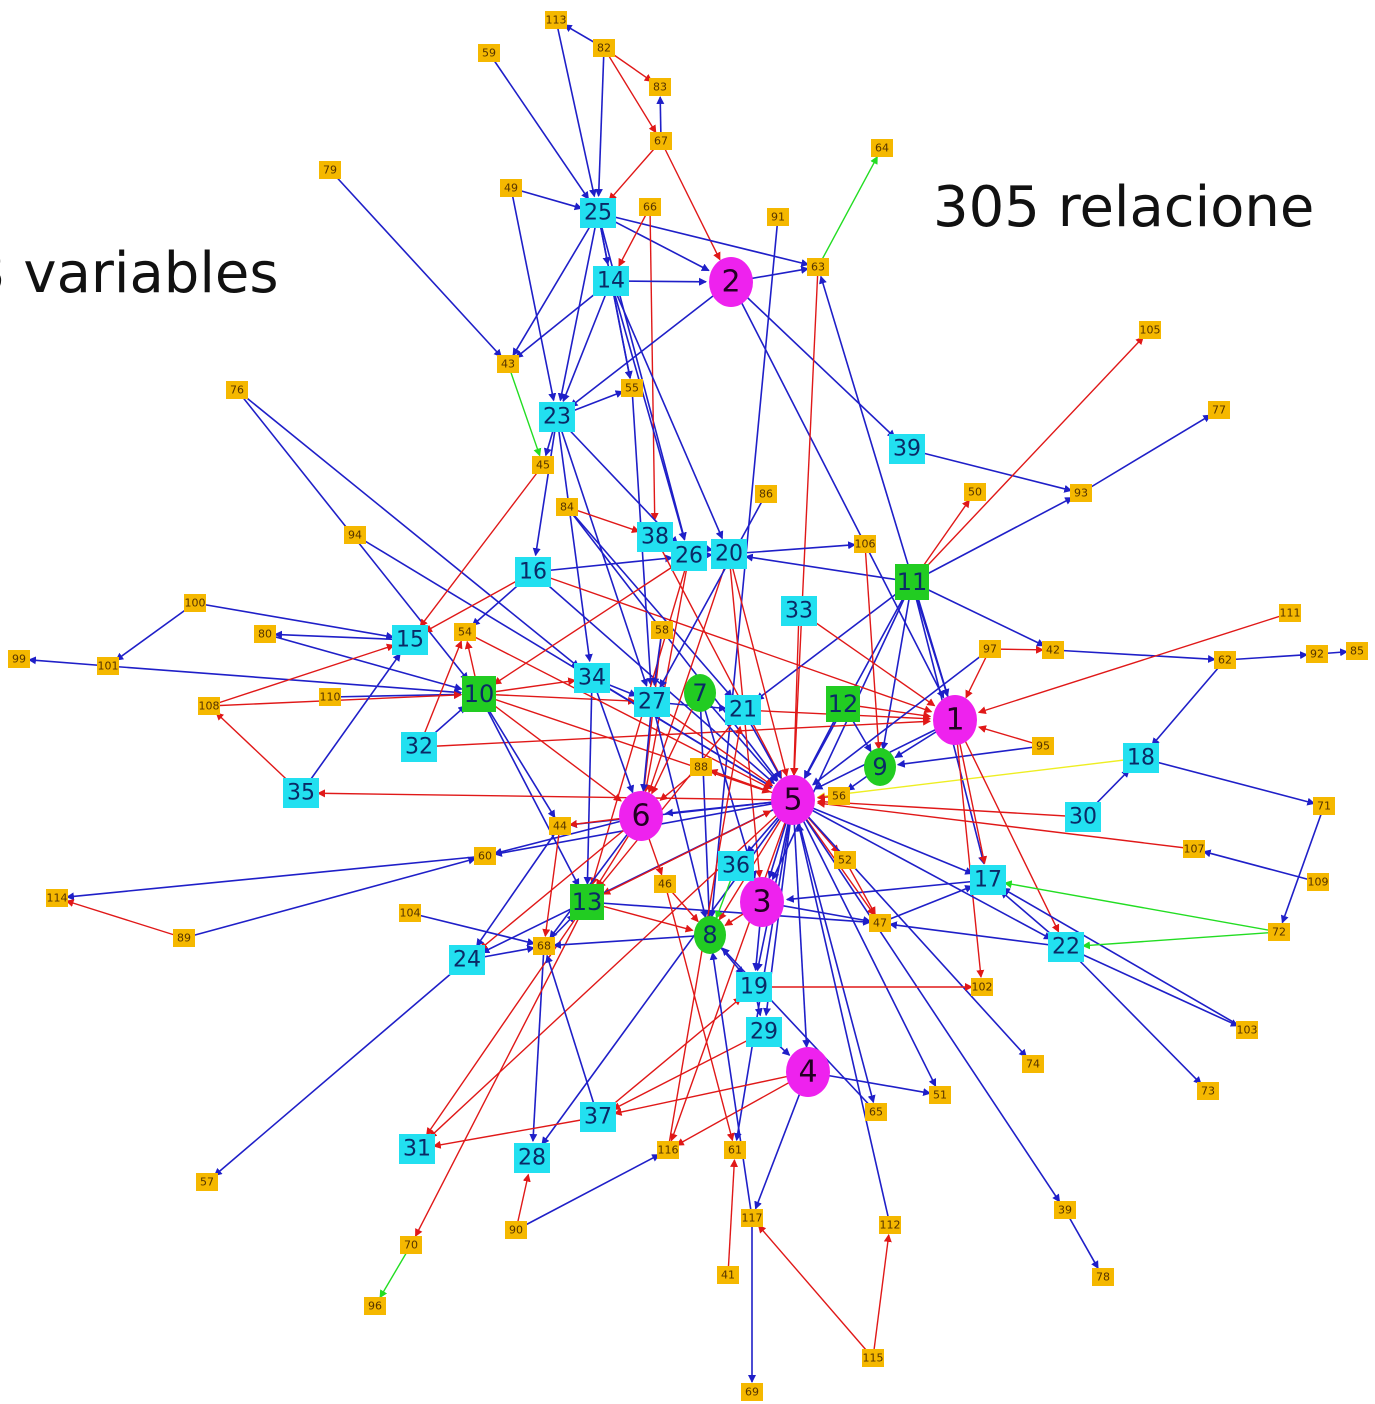 The image size is (1375, 1404). I want to click on node-label-33: 33, so click(799, 611).